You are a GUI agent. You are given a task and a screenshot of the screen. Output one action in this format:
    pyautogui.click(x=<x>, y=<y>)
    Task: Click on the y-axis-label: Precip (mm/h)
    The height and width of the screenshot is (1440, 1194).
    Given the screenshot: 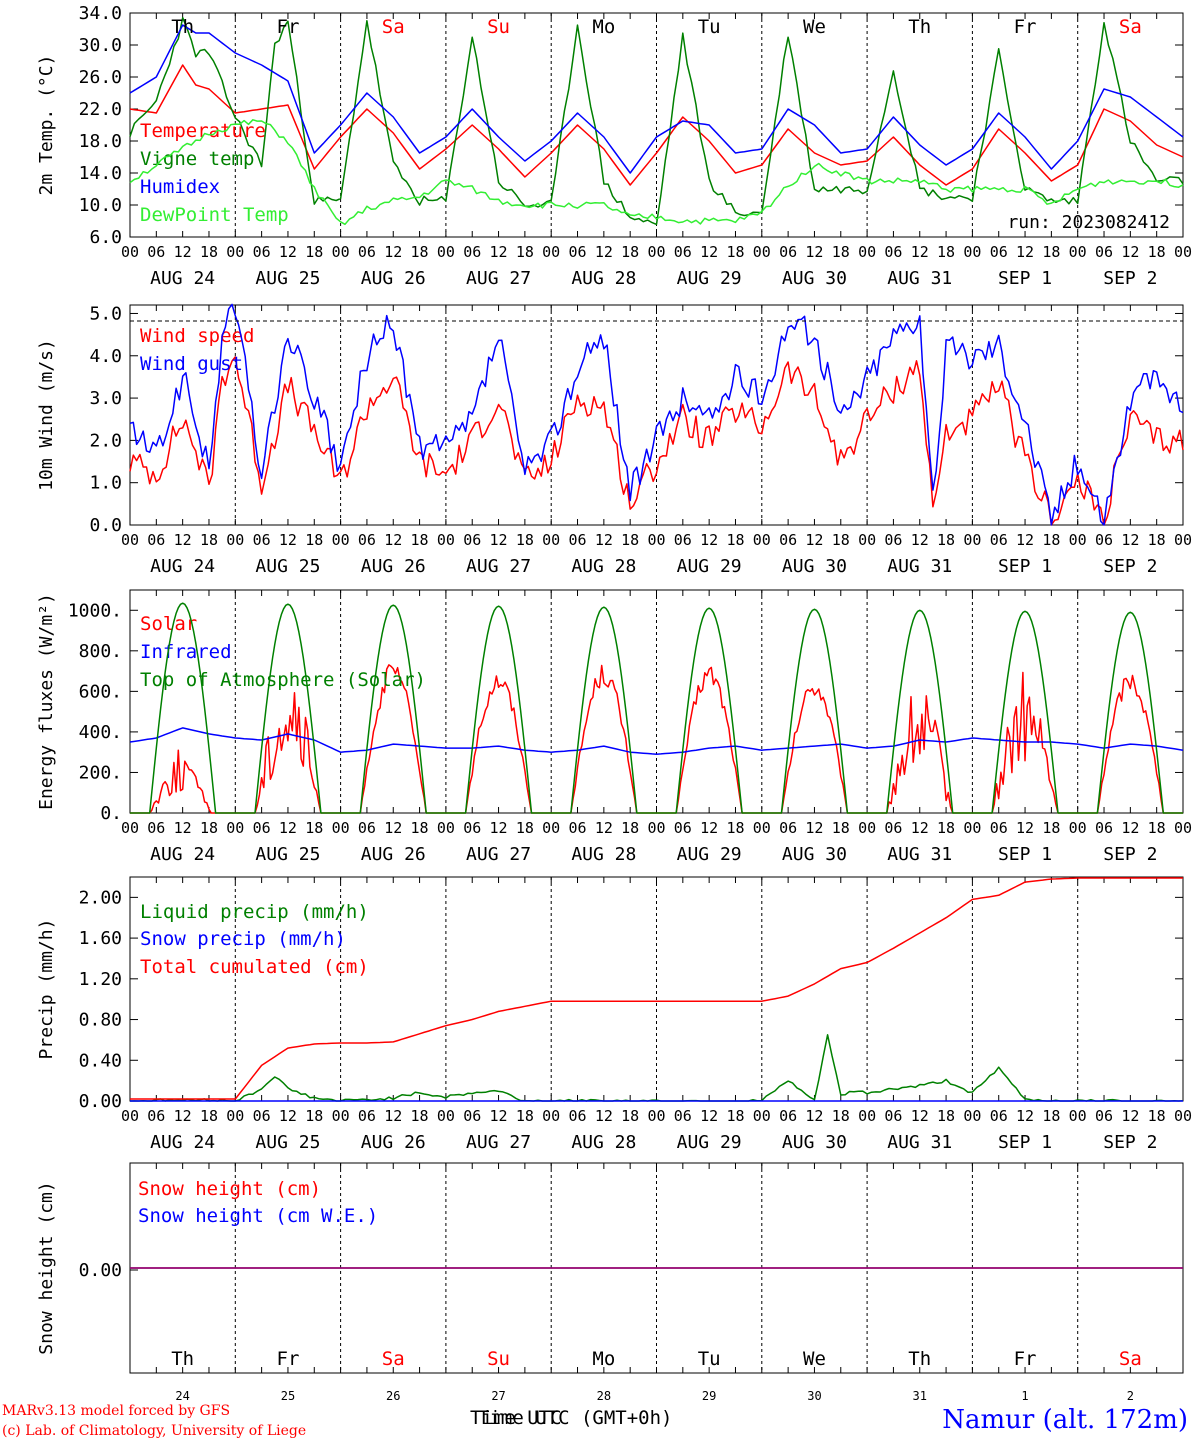 What is the action you would take?
    pyautogui.click(x=46, y=989)
    